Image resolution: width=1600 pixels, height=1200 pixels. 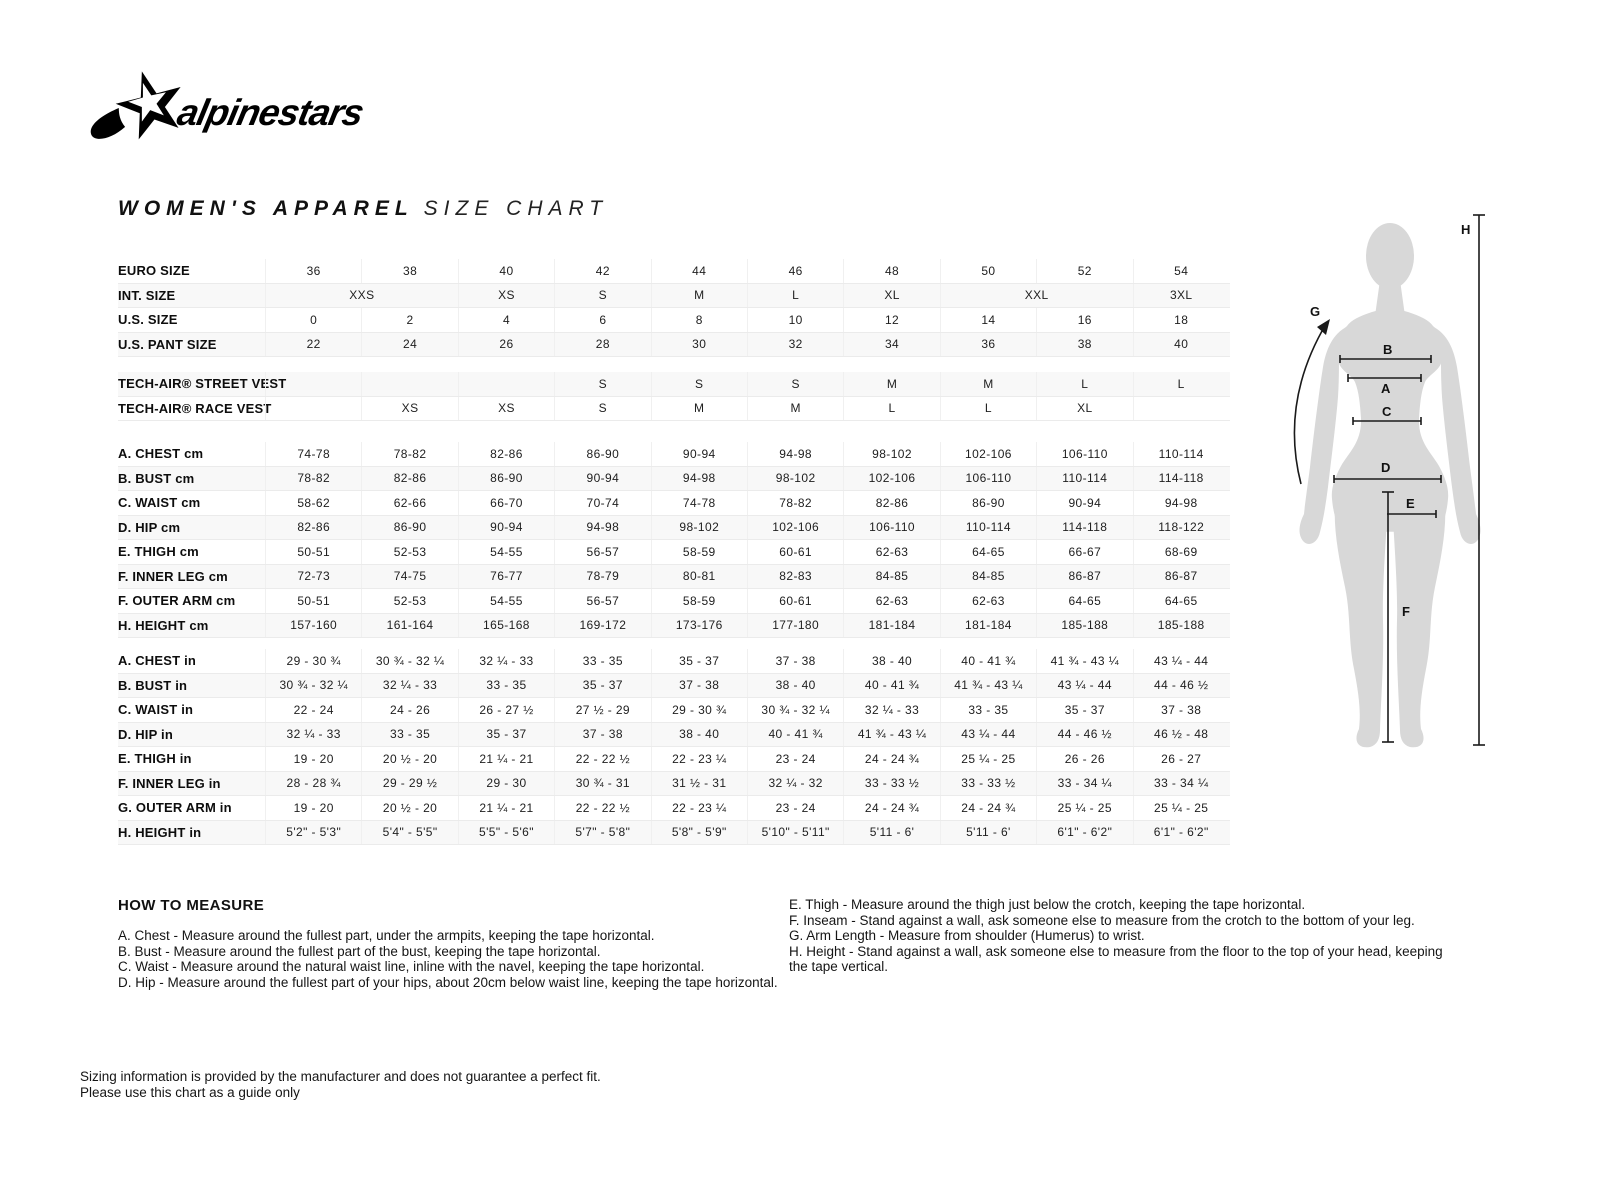 I want to click on size-cell: 4, so click(x=505, y=320).